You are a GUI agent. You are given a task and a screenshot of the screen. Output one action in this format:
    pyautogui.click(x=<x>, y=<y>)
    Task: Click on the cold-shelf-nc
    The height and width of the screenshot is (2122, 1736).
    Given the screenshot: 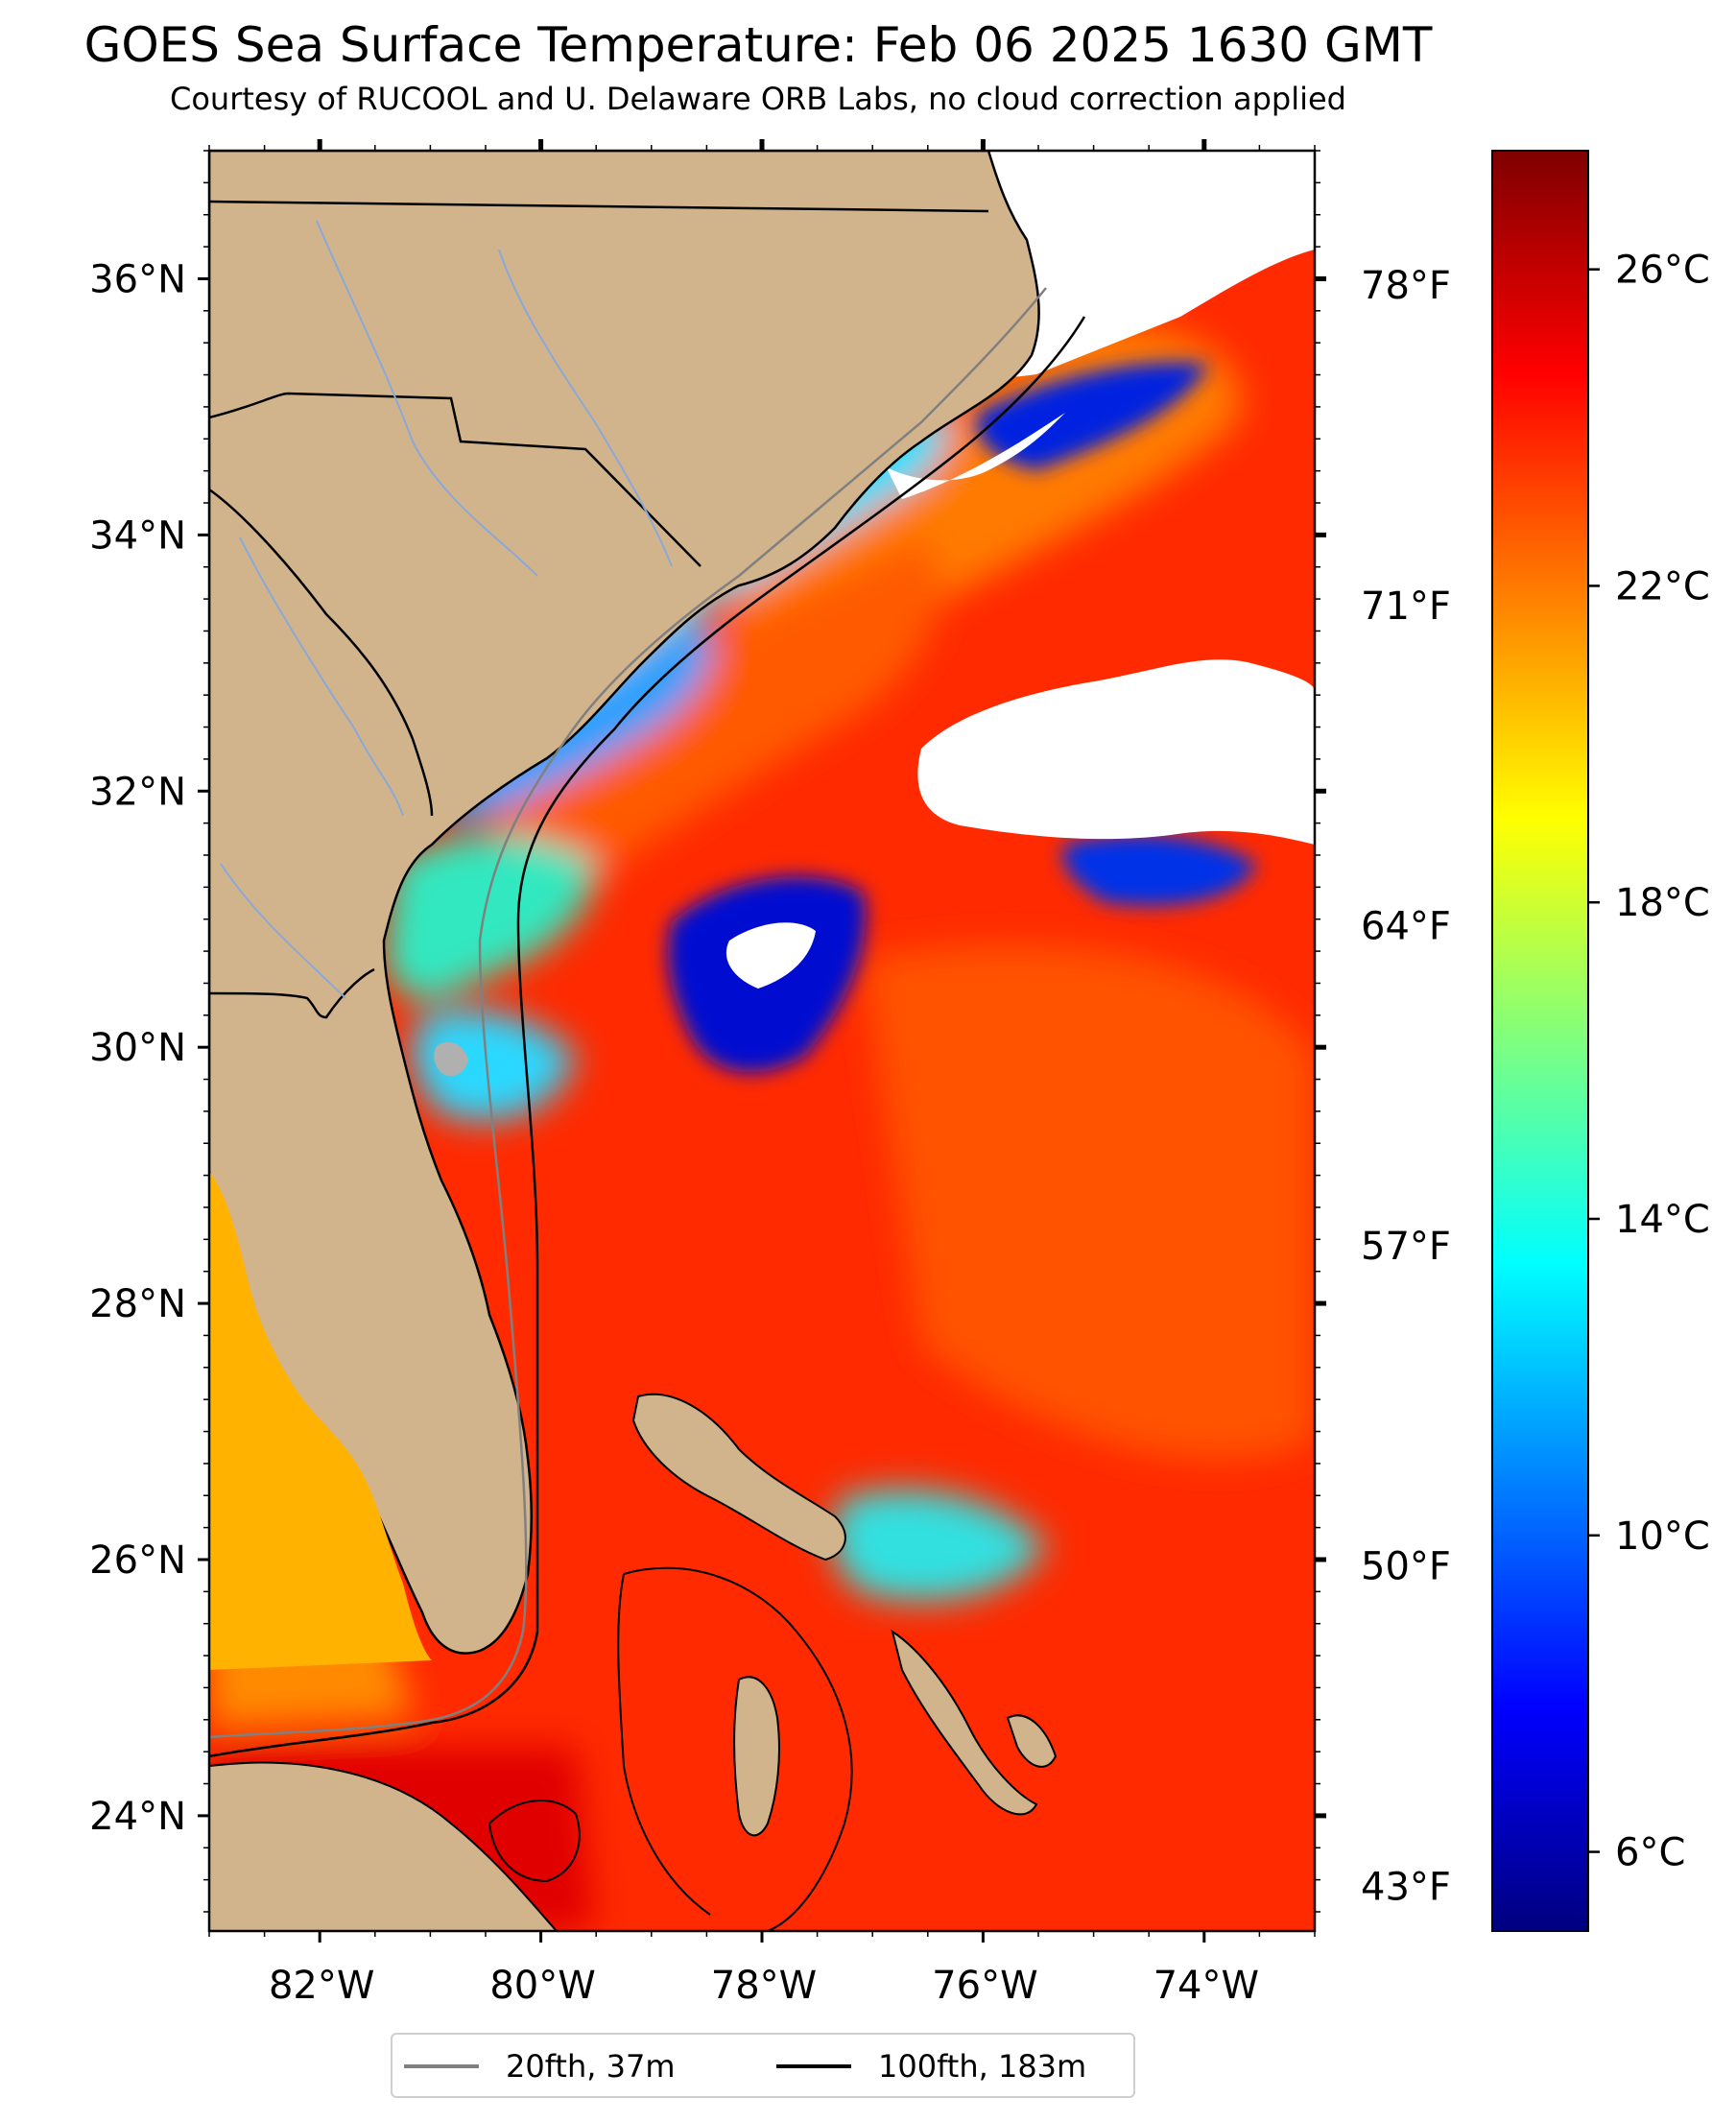 What is the action you would take?
    pyautogui.click(x=1093, y=416)
    